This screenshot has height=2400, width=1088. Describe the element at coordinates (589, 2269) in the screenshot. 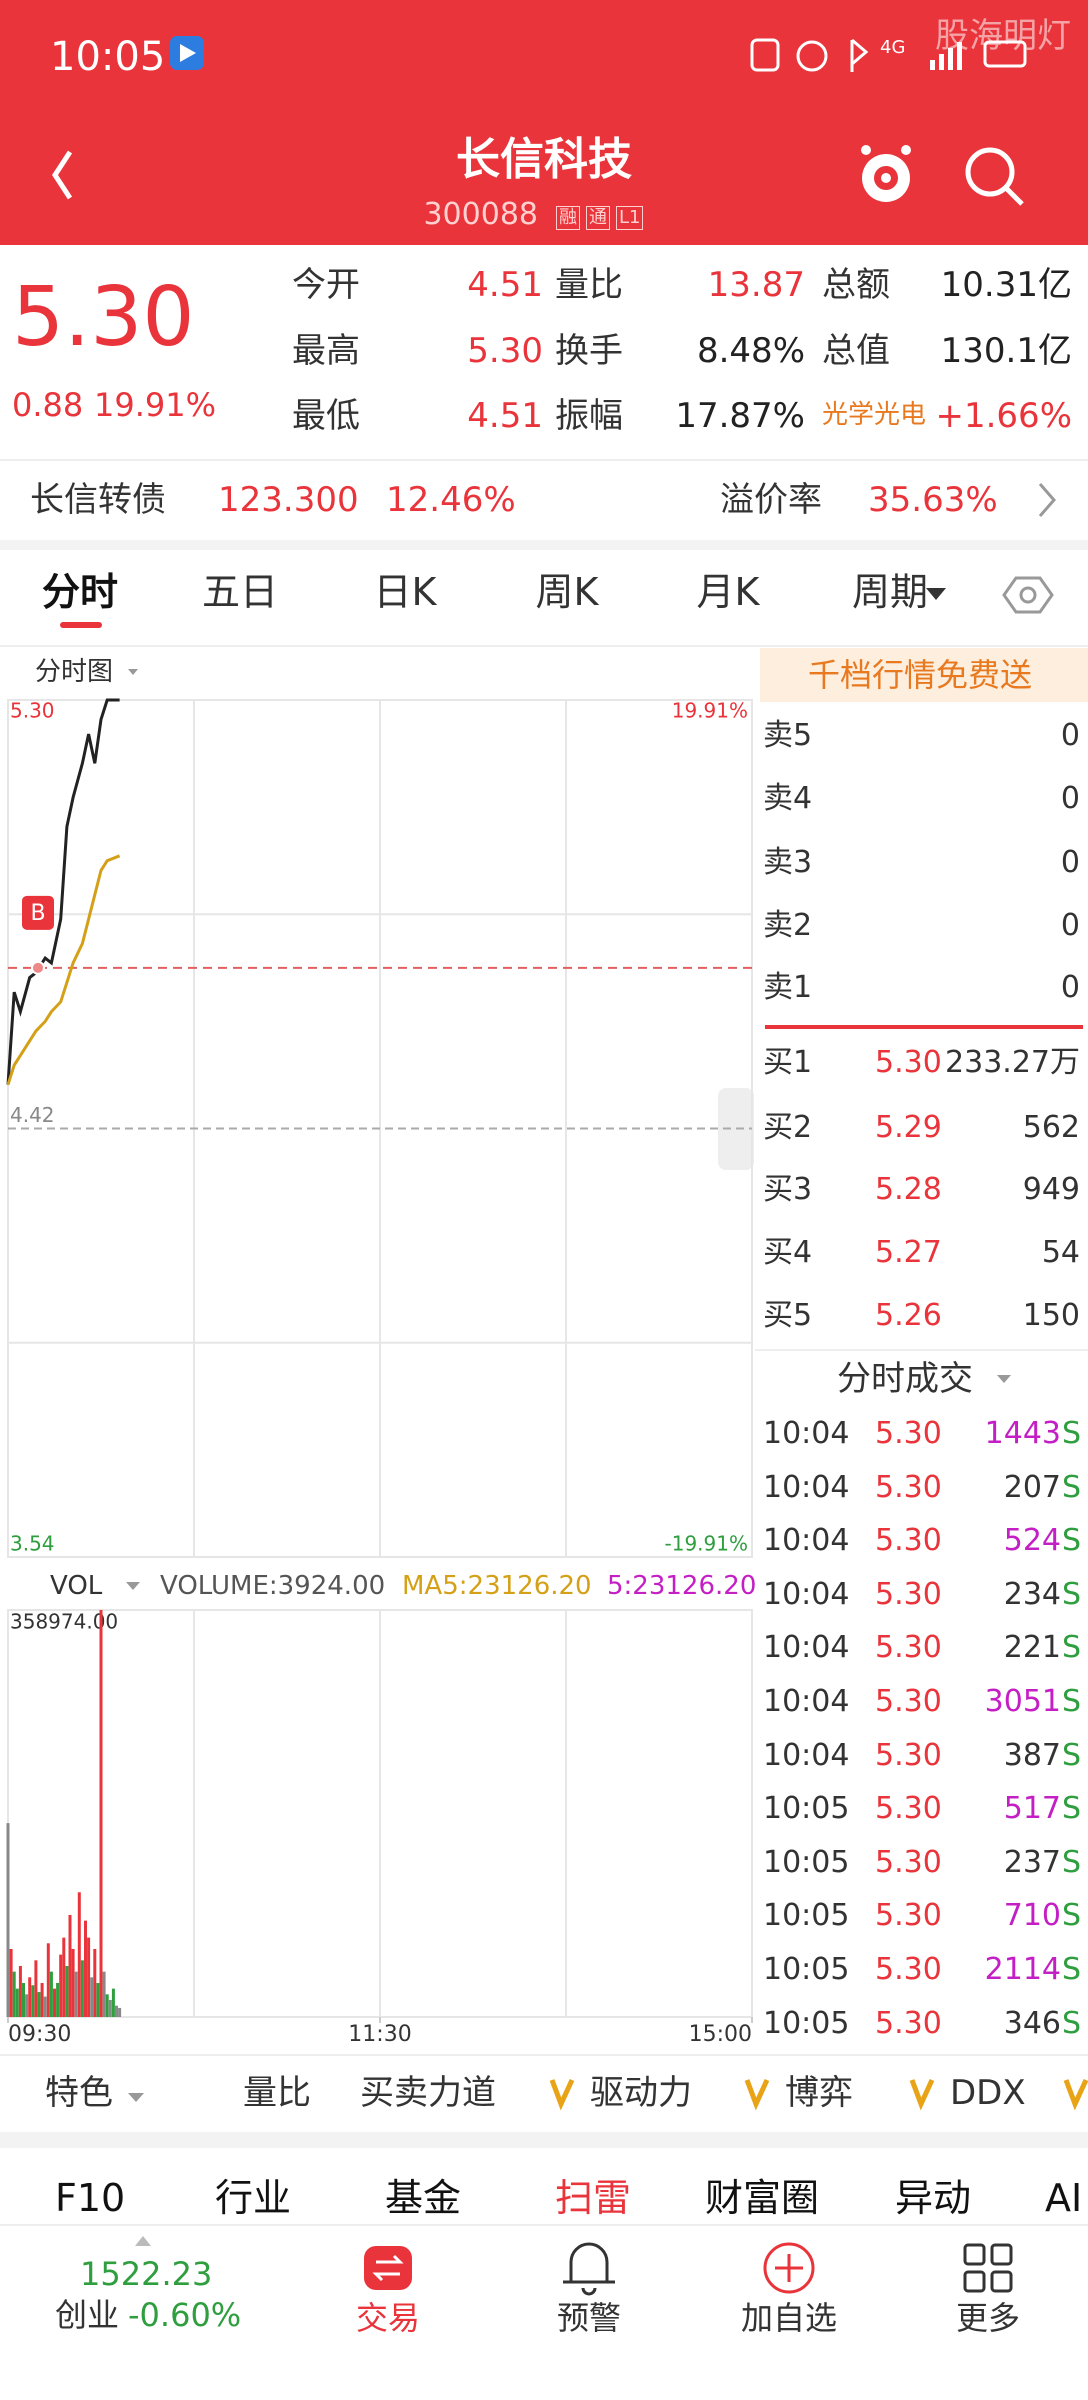

I see `alert-icon` at that location.